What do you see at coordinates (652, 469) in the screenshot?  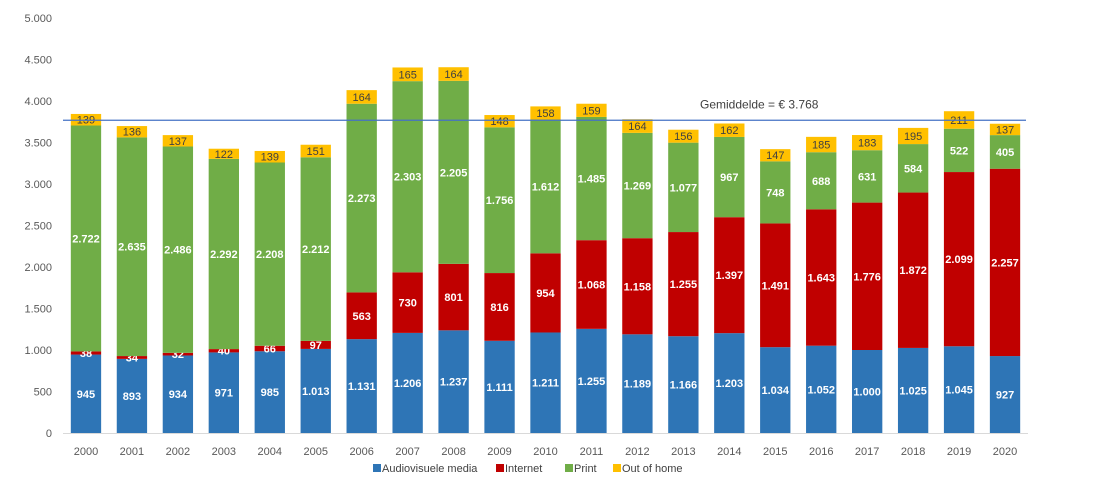 I see `legend-label-out-of-home: Out of home` at bounding box center [652, 469].